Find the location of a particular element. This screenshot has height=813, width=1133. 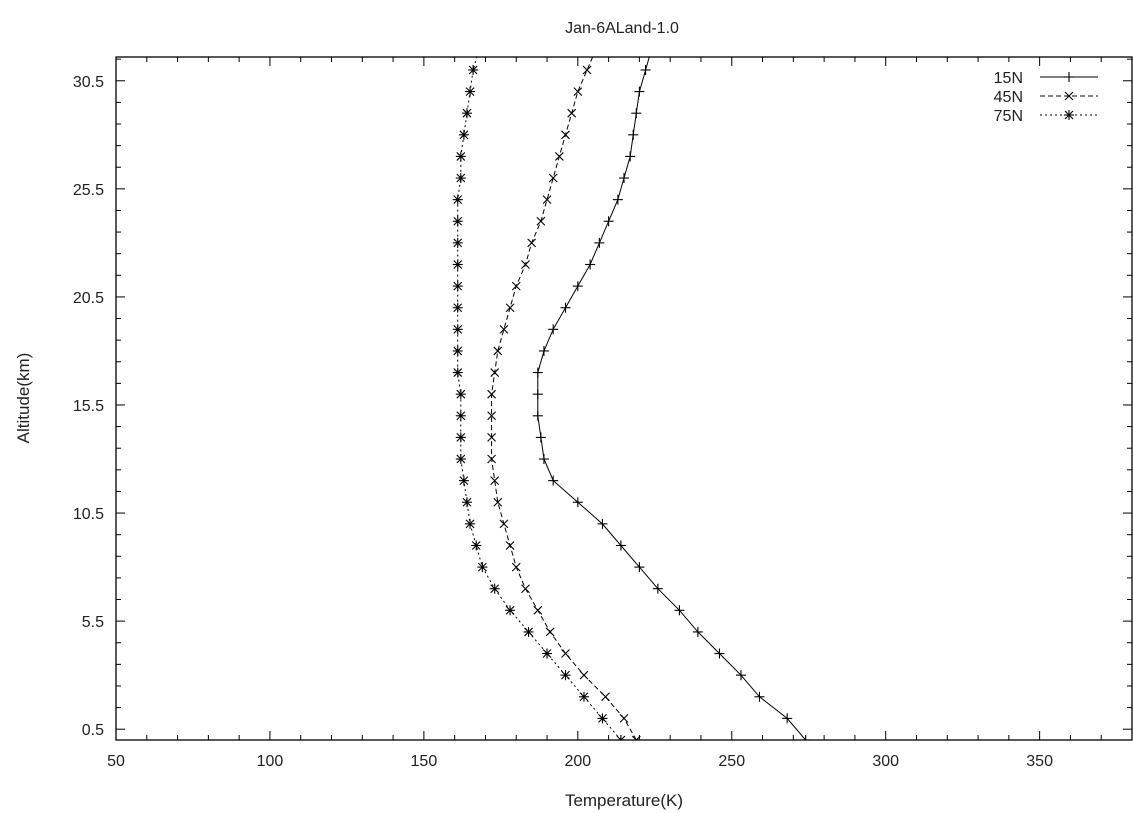

y-tick-label: 0.5 is located at coordinates (93, 730).